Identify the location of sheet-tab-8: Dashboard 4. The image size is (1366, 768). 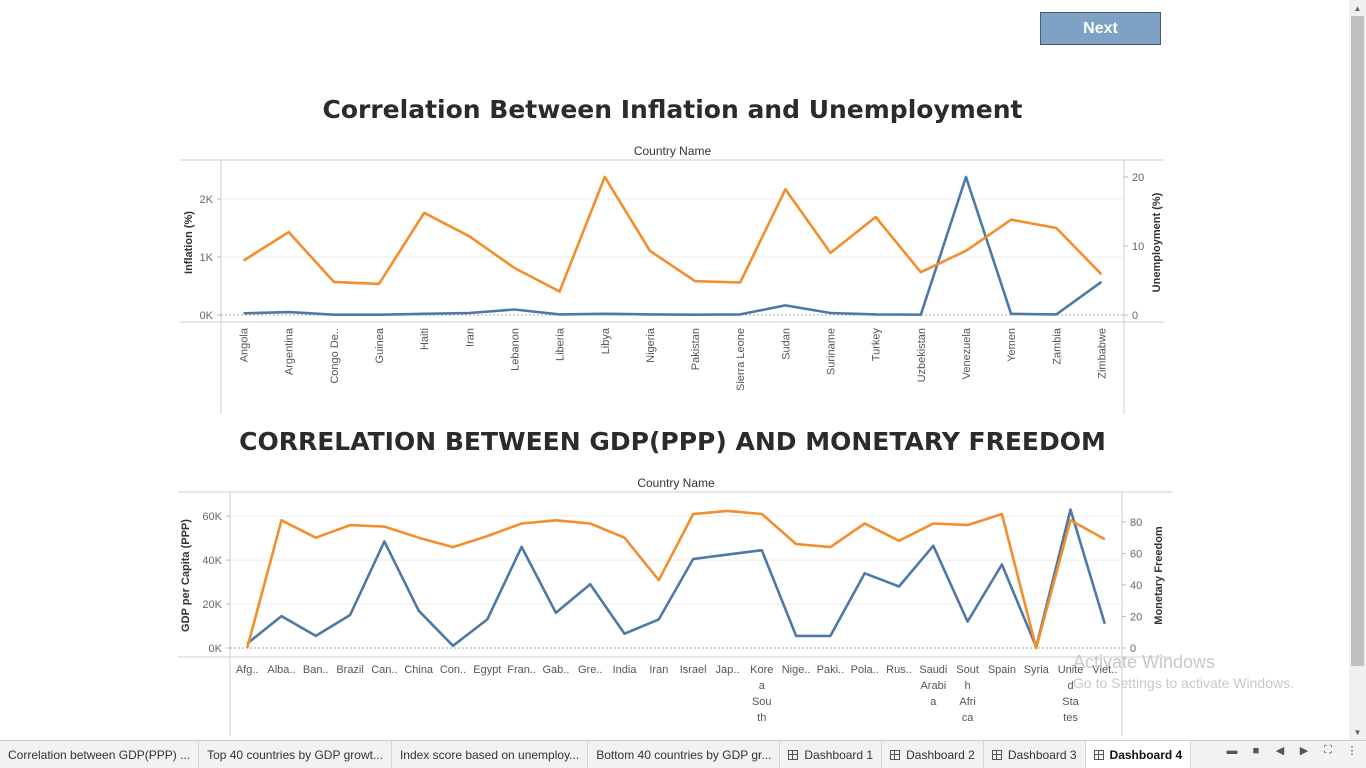
(1138, 754).